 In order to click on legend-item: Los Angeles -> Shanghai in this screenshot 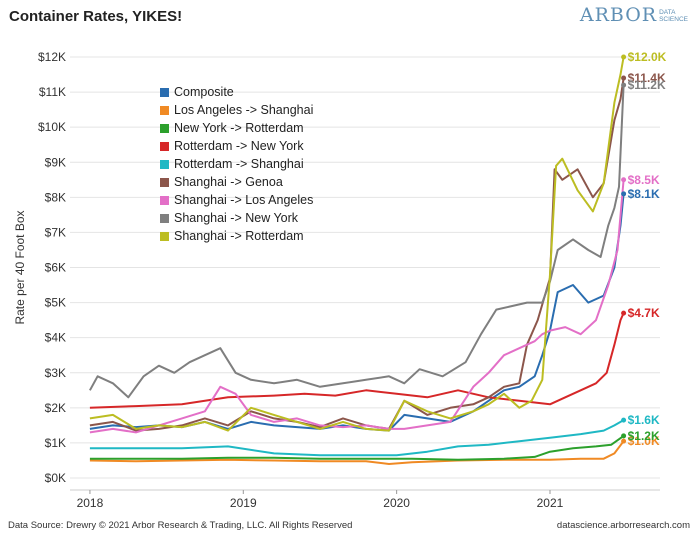, I will do `click(236, 110)`.